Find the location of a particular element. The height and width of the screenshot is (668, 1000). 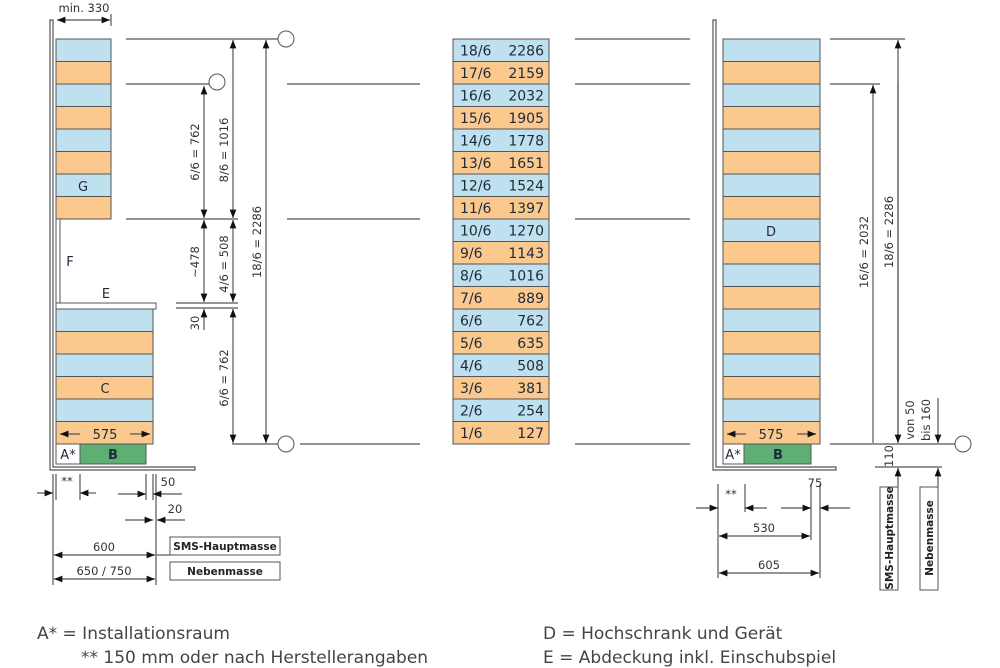

label-e: E is located at coordinates (106, 294).